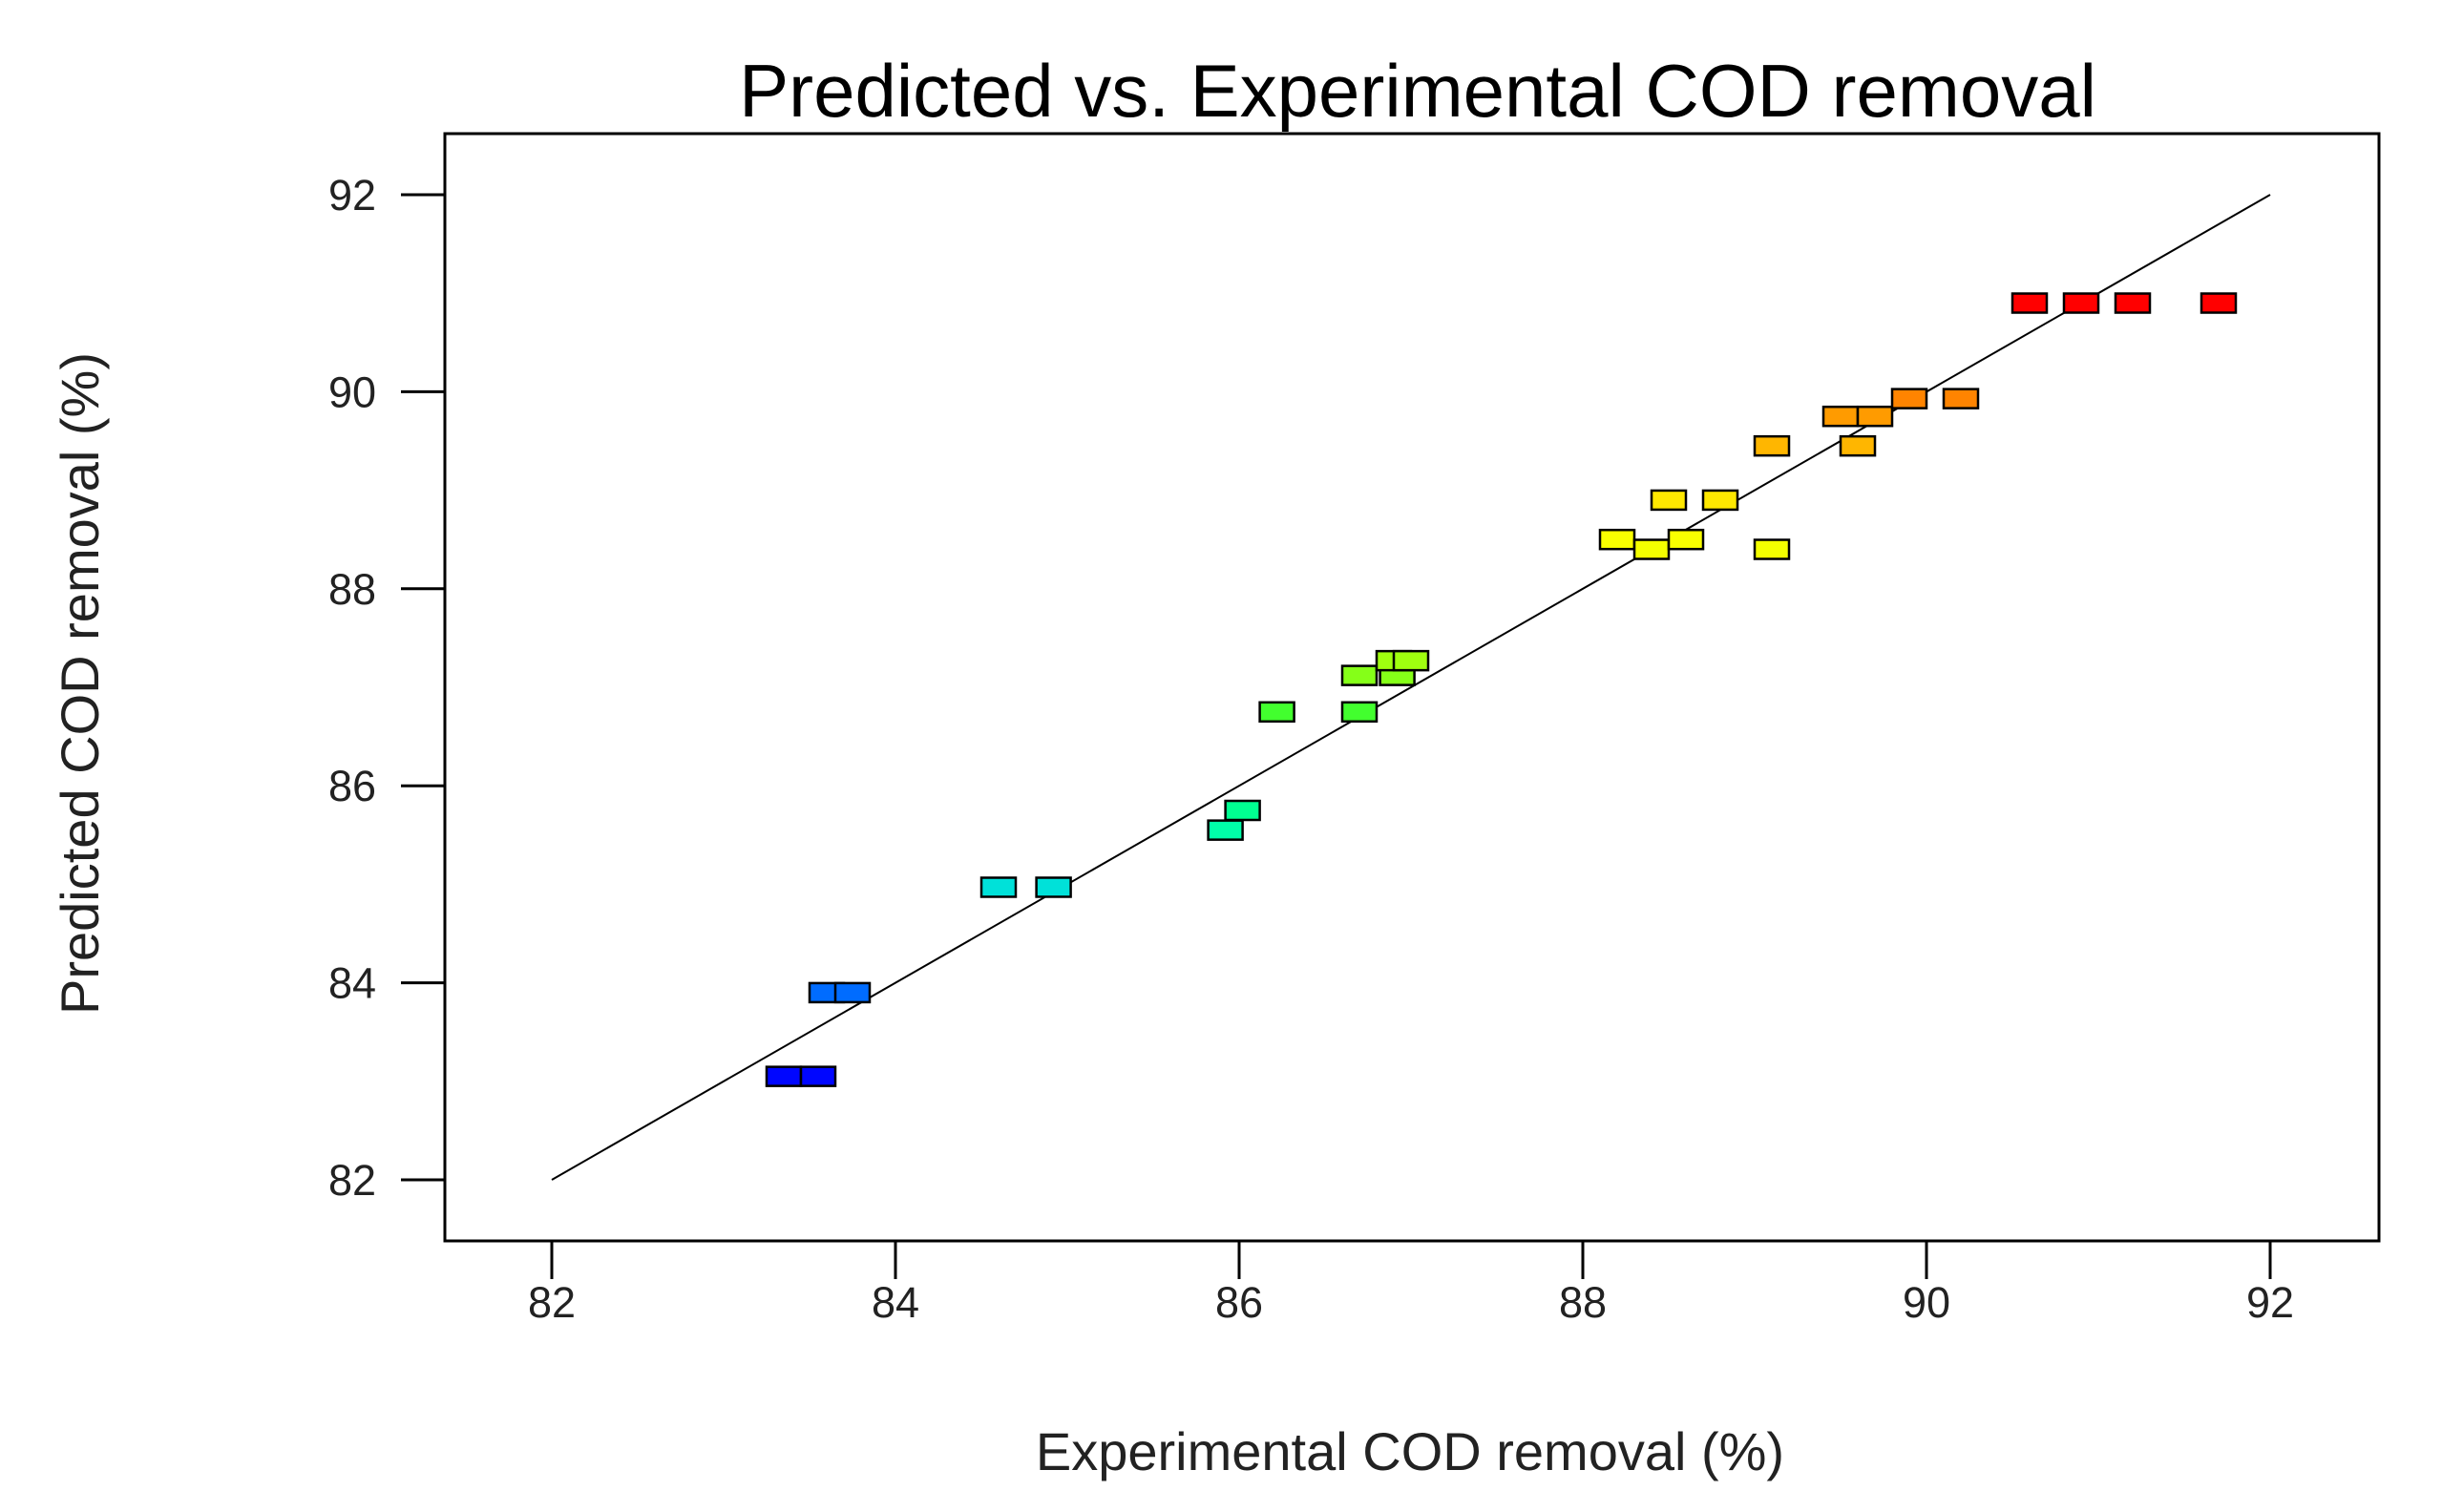 Image resolution: width=2442 pixels, height=1512 pixels. What do you see at coordinates (352, 1180) in the screenshot?
I see `y-tick-label: 82` at bounding box center [352, 1180].